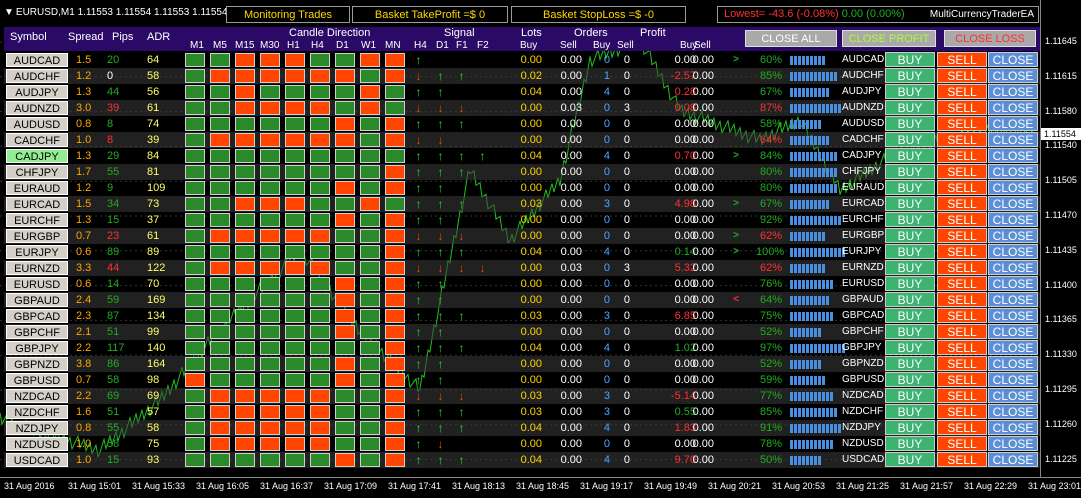  Describe the element at coordinates (37, 364) in the screenshot. I see `symbol-button: GBPNZD` at that location.